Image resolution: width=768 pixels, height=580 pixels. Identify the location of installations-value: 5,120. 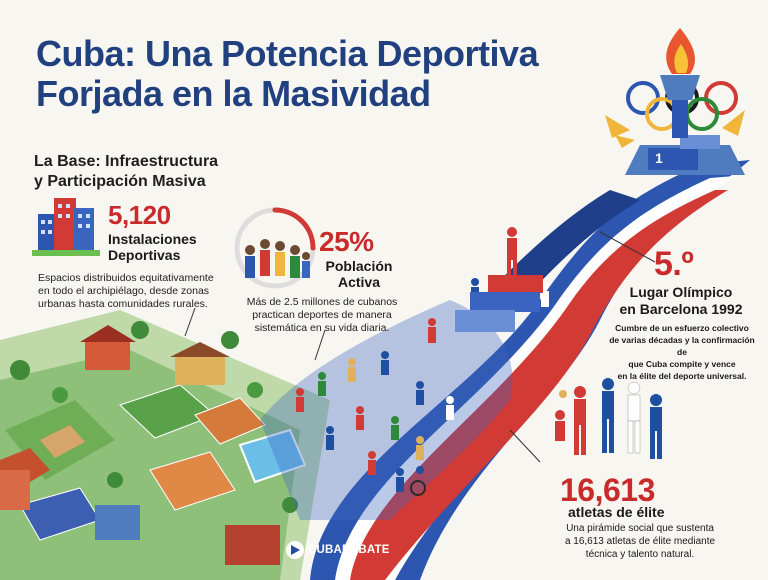
(139, 215).